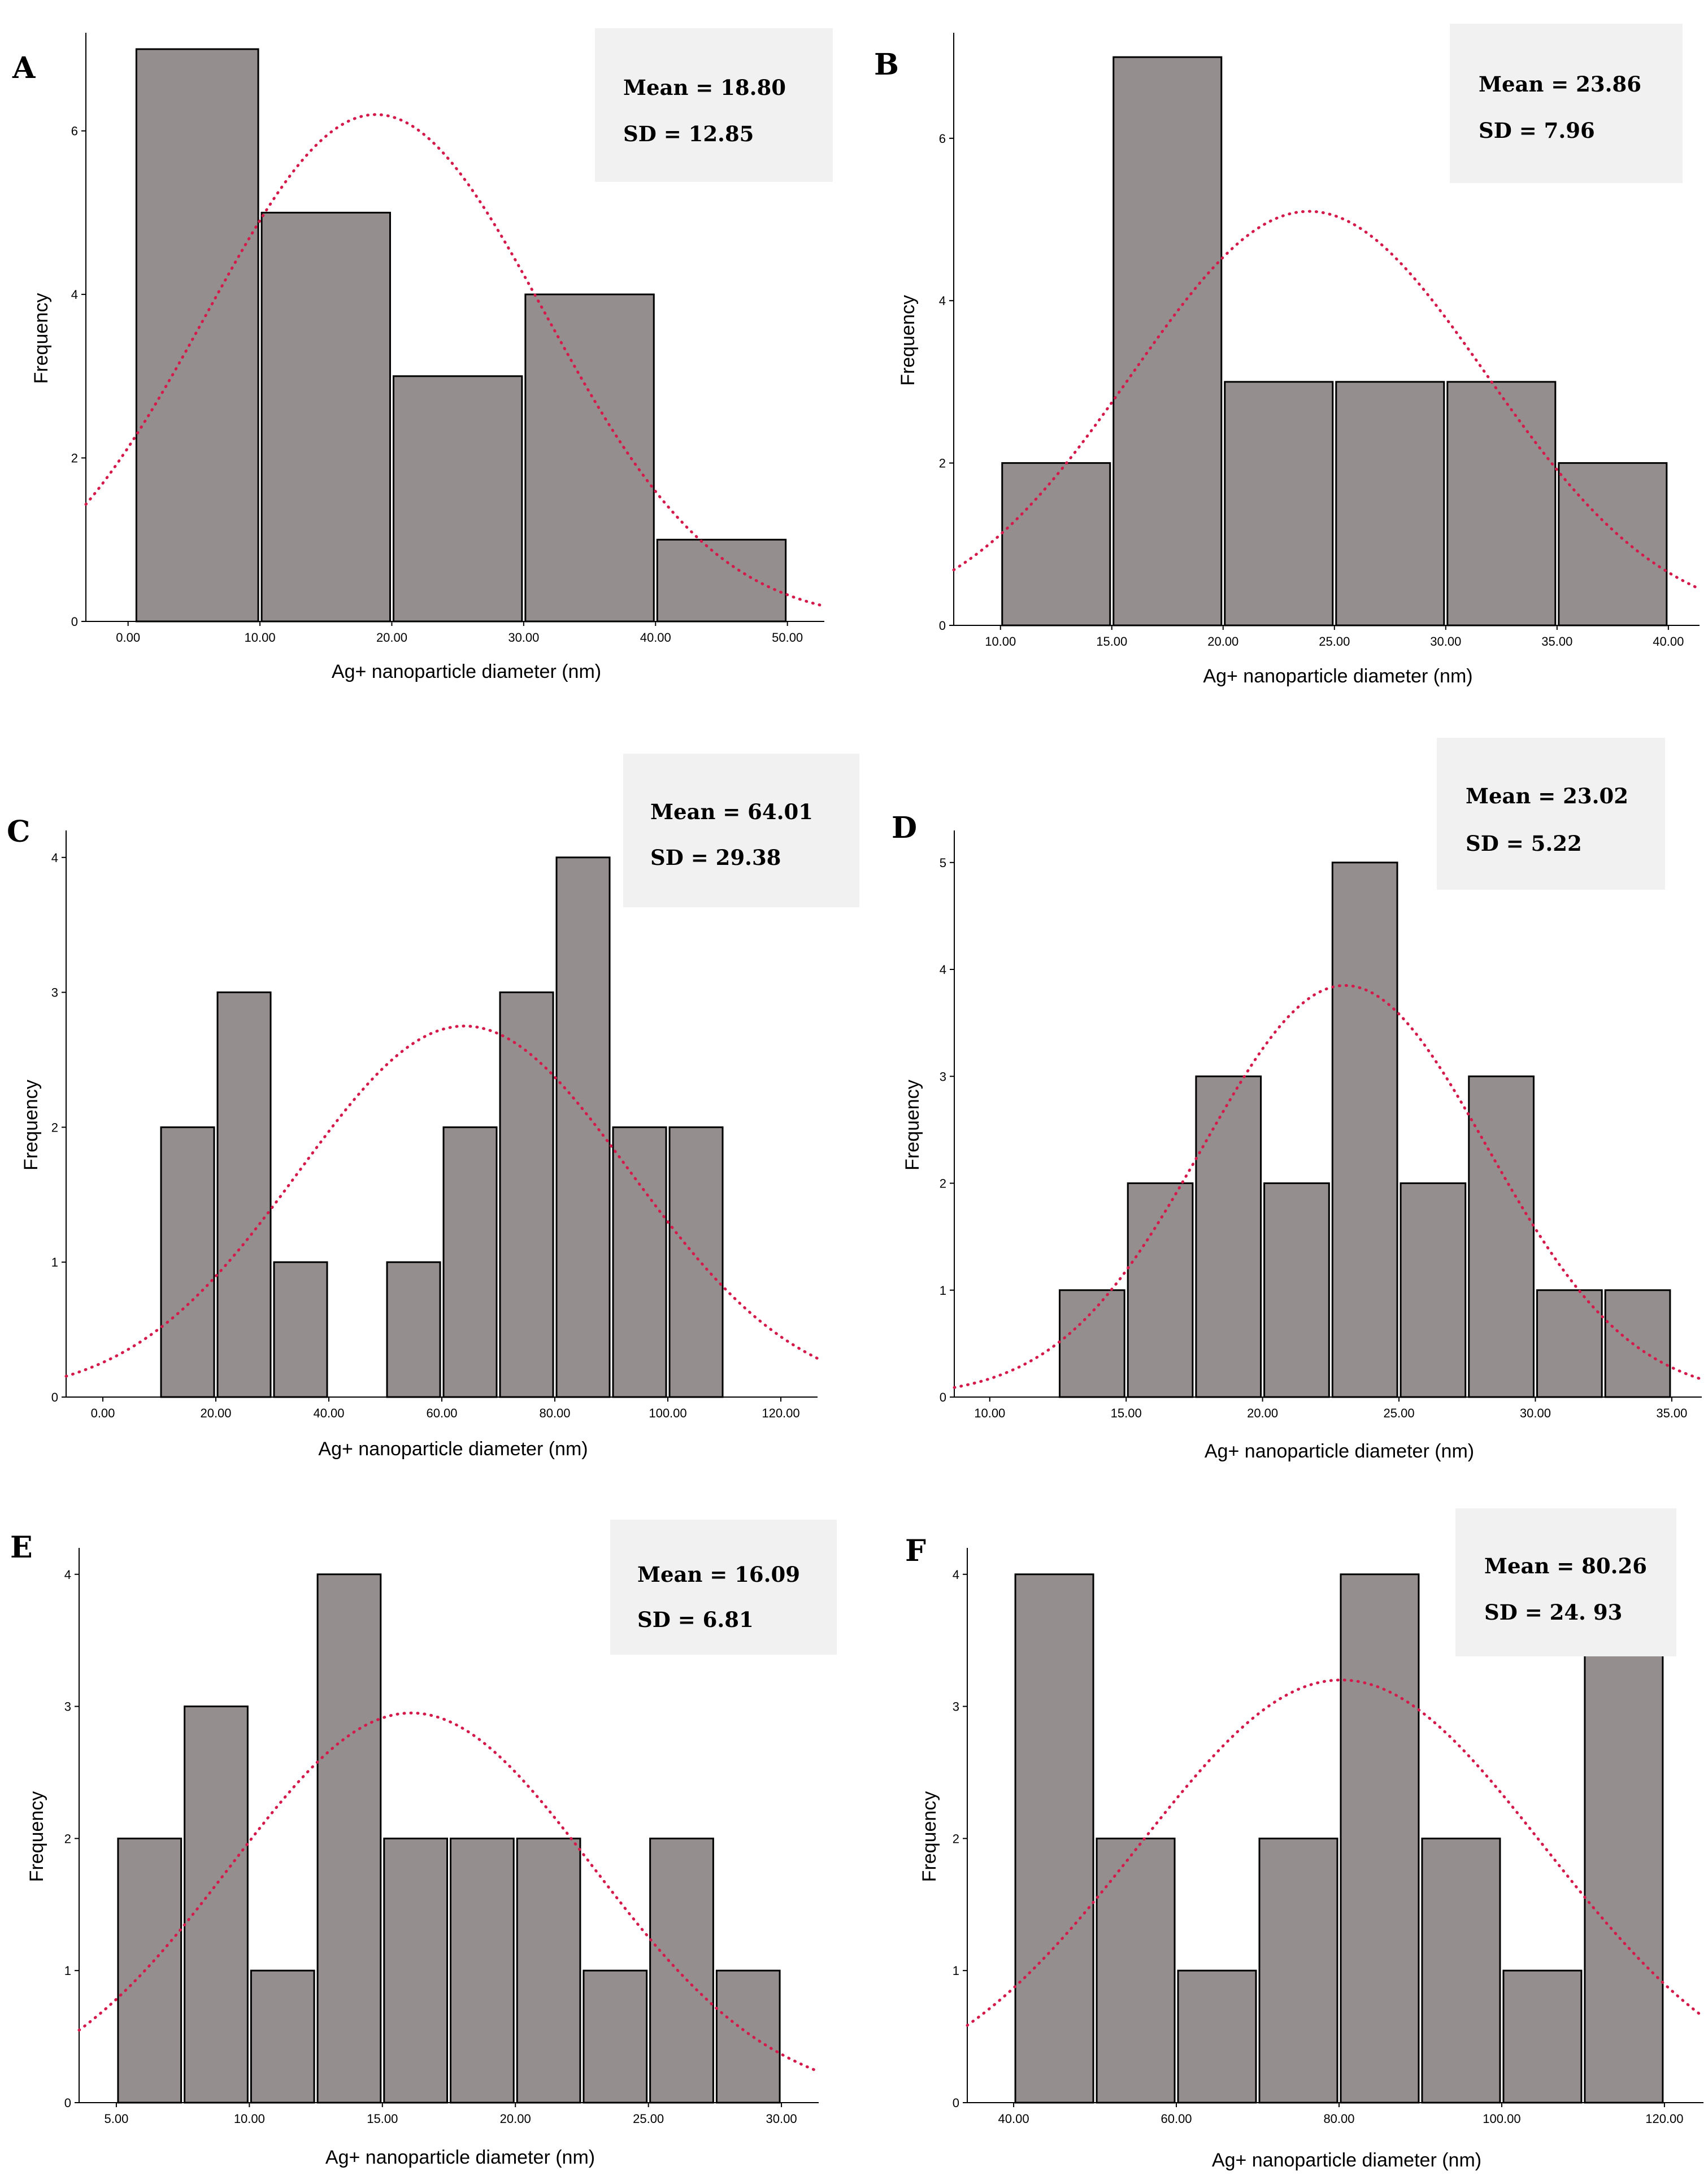  Describe the element at coordinates (718, 1574) in the screenshot. I see `mean-label: Mean = 16.09` at that location.